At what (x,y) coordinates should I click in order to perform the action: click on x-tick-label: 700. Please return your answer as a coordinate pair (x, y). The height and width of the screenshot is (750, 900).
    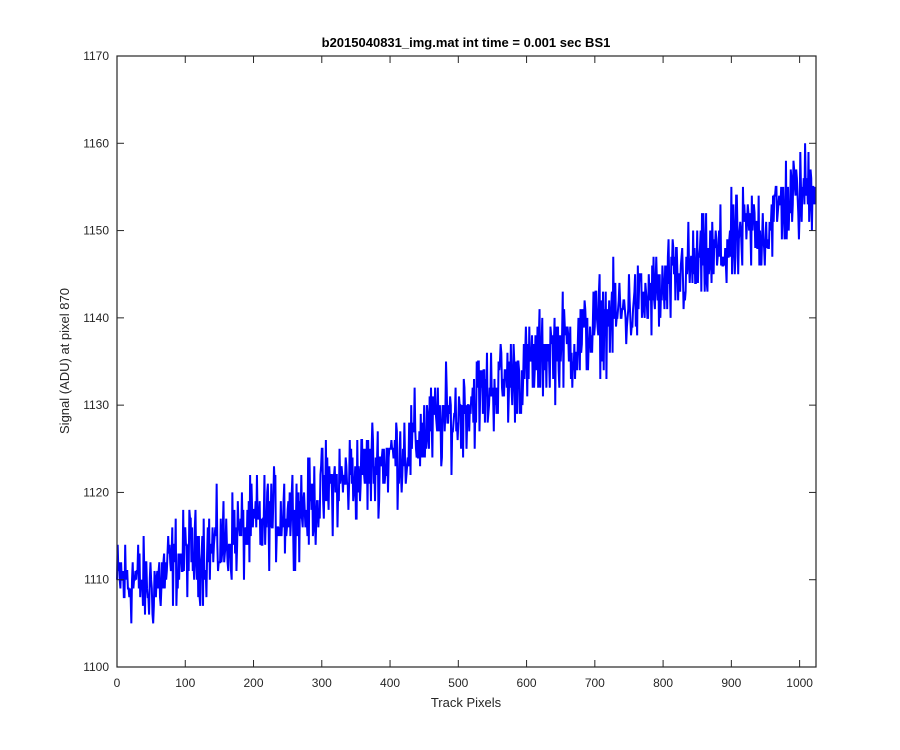
    Looking at the image, I should click on (595, 683).